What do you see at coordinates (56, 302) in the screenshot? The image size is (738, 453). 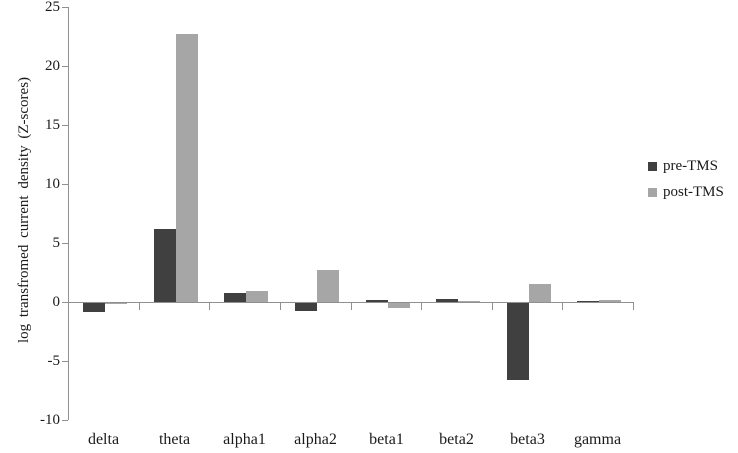 I see `y-axis-tick-label: 0` at bounding box center [56, 302].